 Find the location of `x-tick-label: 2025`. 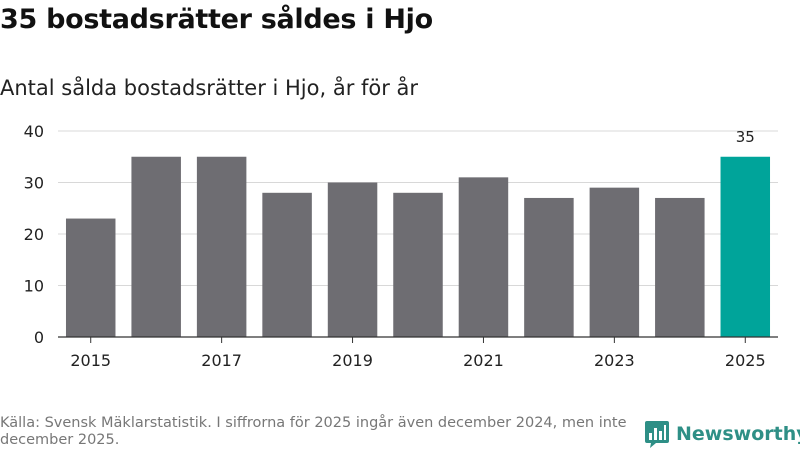

x-tick-label: 2025 is located at coordinates (745, 360).